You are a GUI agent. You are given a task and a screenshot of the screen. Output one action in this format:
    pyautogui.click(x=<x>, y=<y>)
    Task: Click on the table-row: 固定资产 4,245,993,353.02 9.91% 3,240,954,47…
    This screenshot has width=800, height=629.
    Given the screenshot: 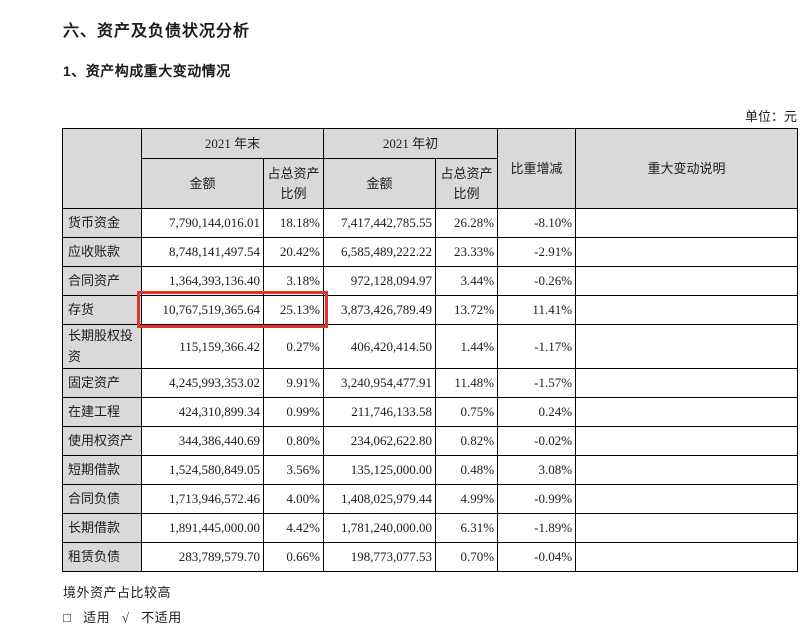 What is the action you would take?
    pyautogui.click(x=430, y=383)
    